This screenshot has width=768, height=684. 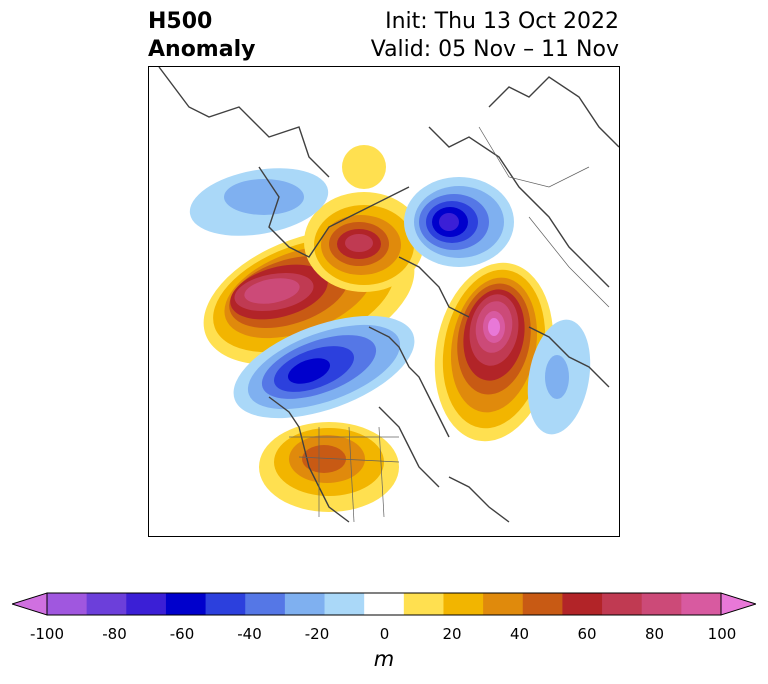 What do you see at coordinates (502, 21) in the screenshot?
I see `init-date: Init: Thu 13 Oct 2022` at bounding box center [502, 21].